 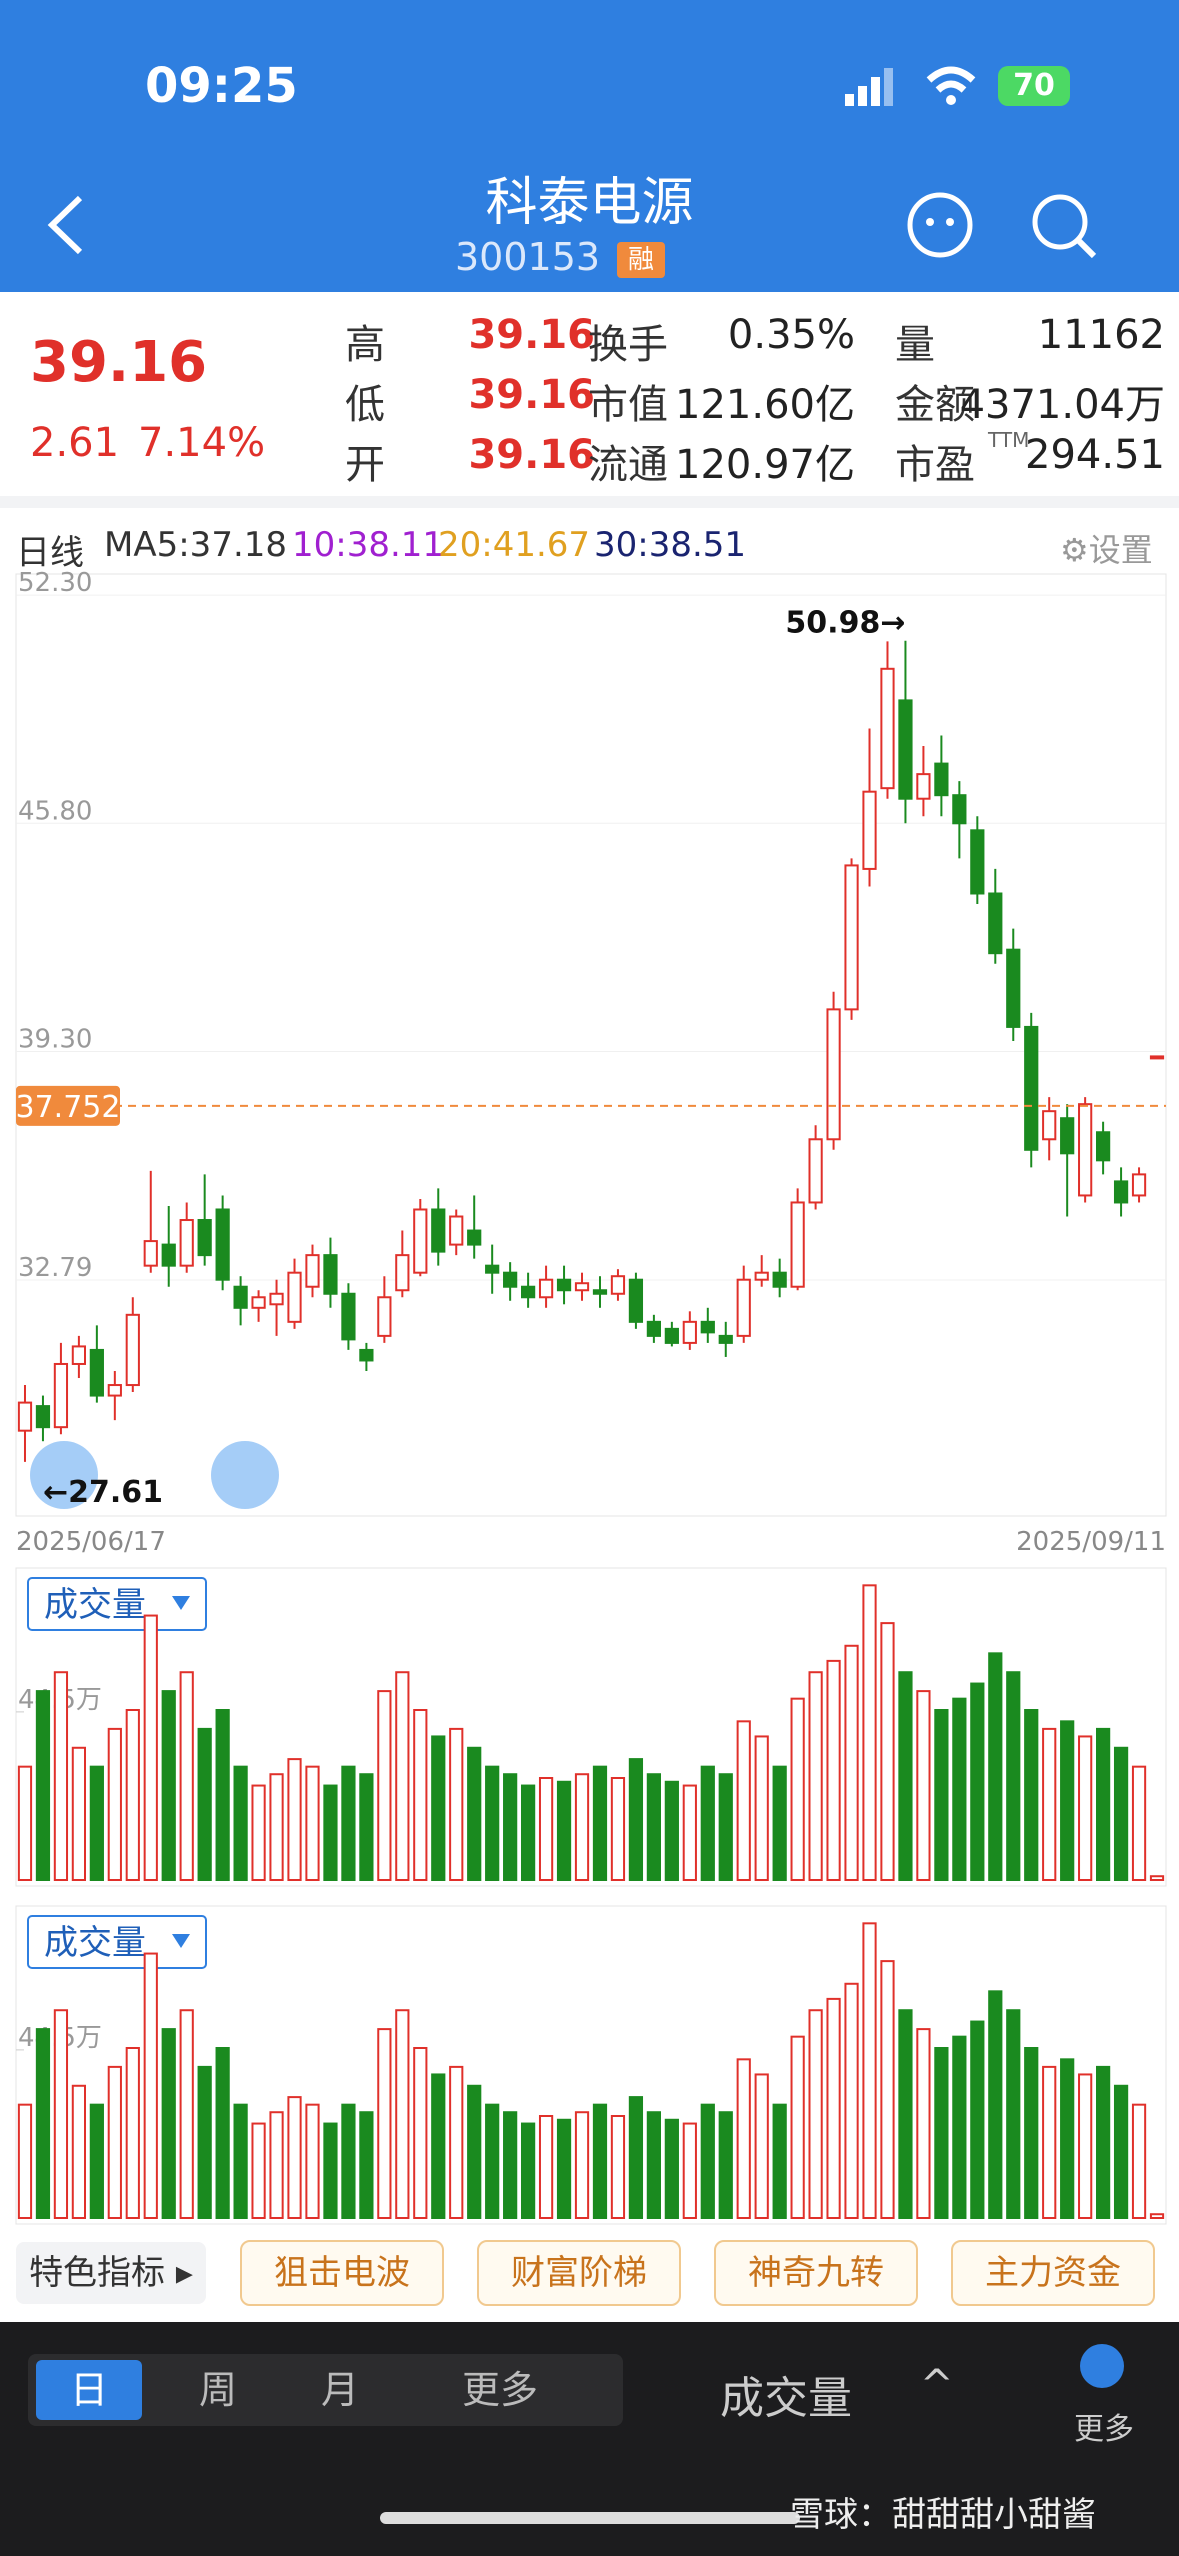 What do you see at coordinates (531, 335) in the screenshot?
I see `quote-value: 39.16` at bounding box center [531, 335].